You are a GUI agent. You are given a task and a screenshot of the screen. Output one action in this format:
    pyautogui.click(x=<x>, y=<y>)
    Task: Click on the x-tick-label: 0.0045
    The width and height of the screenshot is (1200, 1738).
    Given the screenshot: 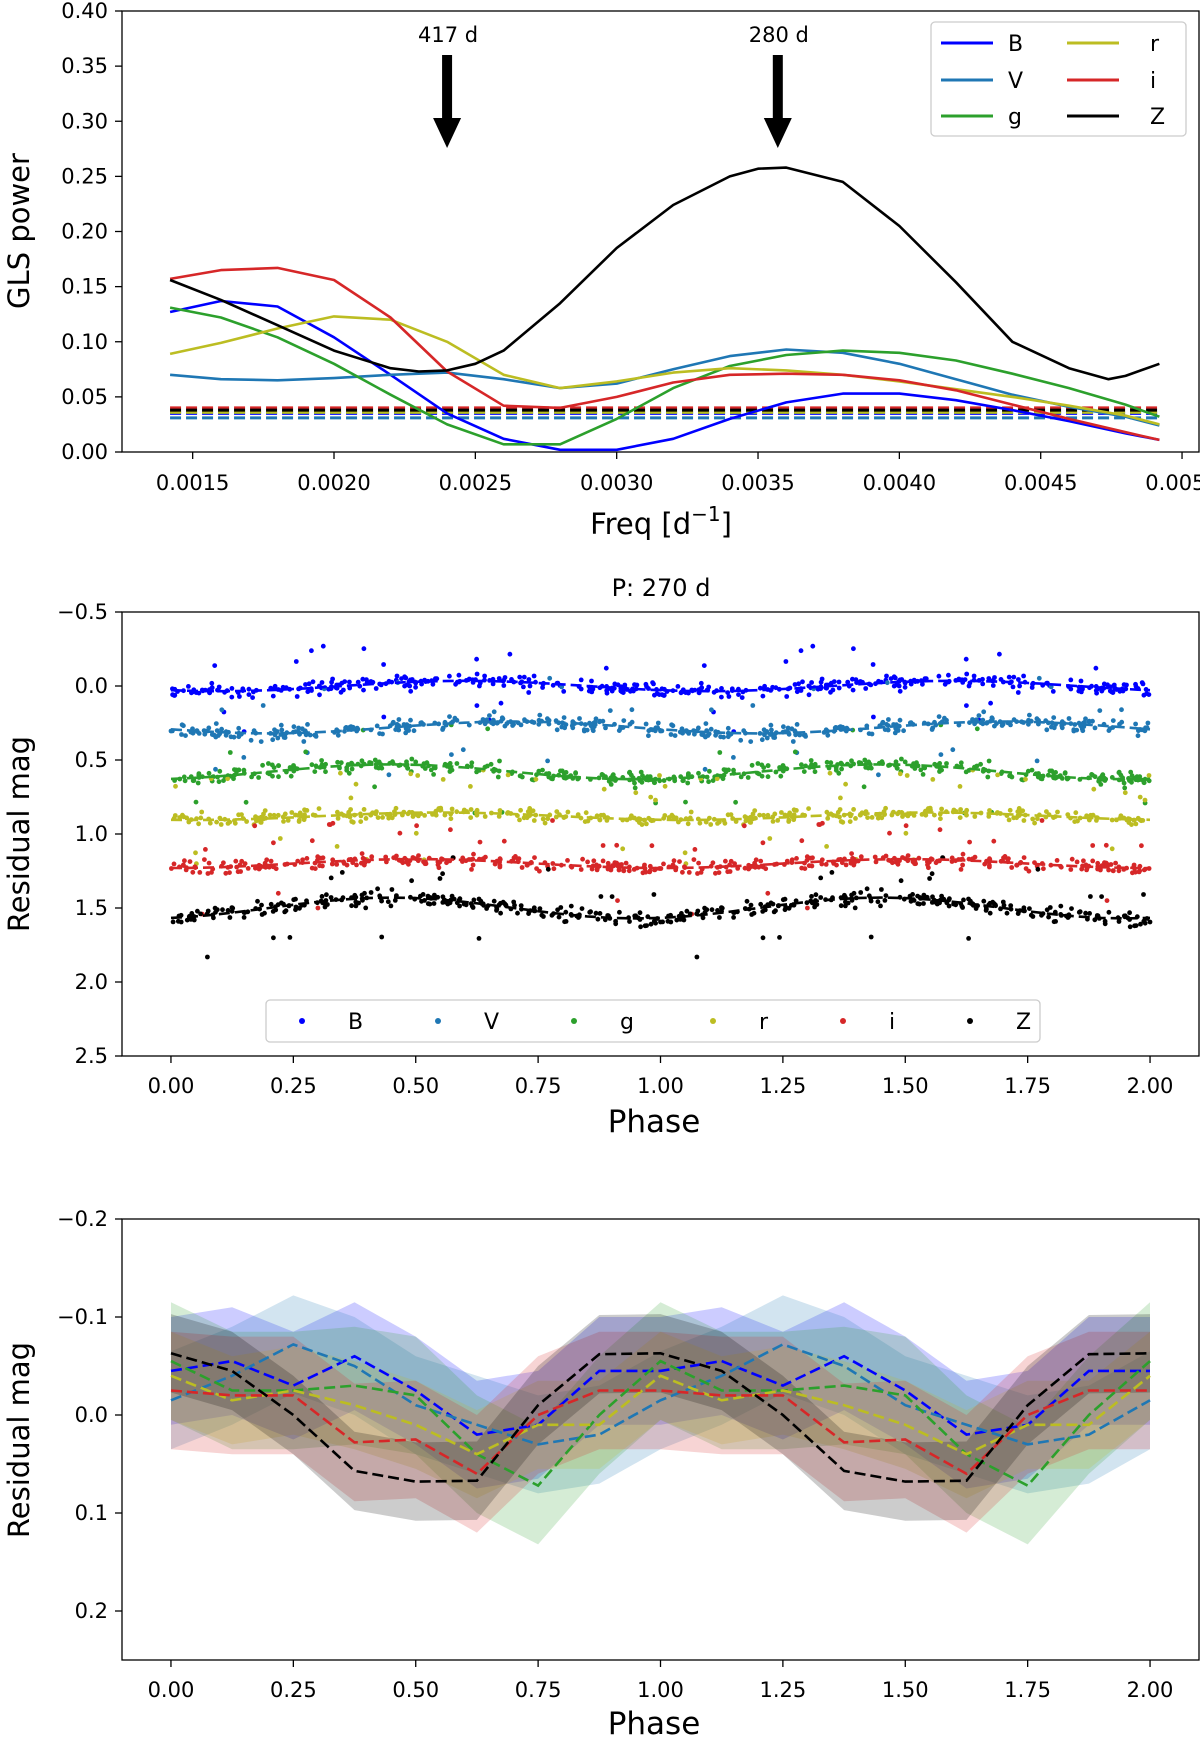 What is the action you would take?
    pyautogui.click(x=1040, y=483)
    